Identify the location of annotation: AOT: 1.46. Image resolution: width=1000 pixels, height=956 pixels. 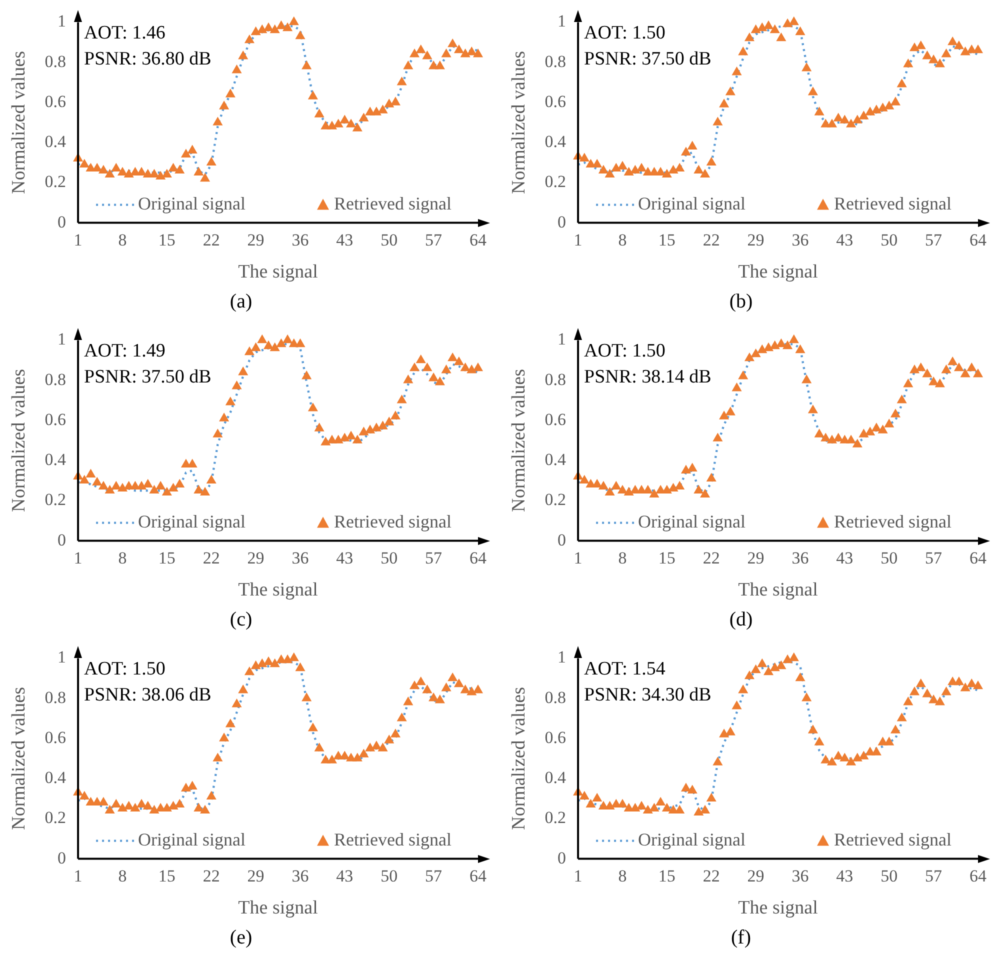
(125, 33).